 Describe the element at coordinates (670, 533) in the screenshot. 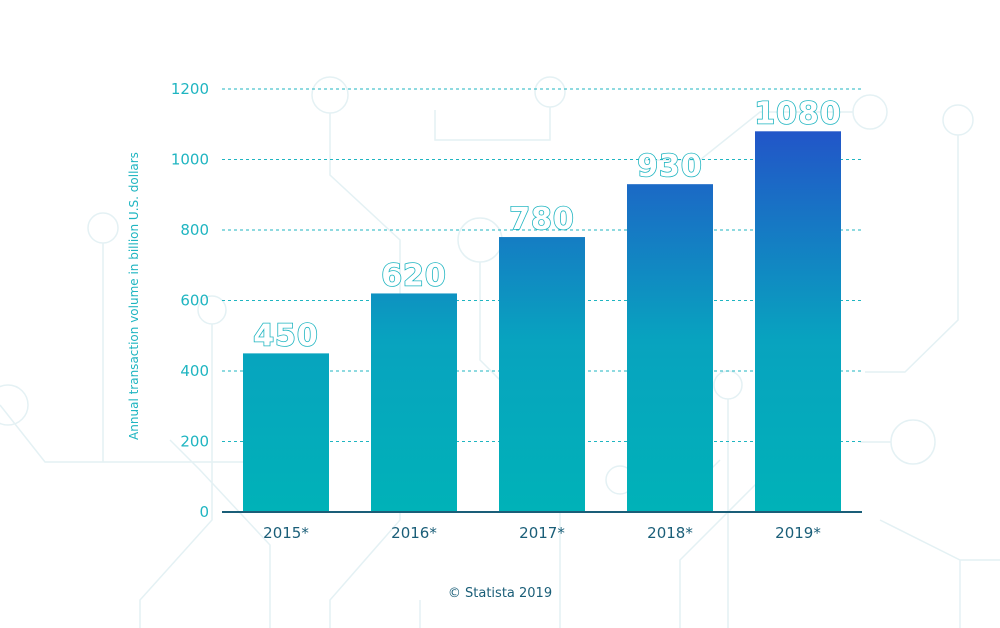

I see `x-category-label: 2018*` at that location.